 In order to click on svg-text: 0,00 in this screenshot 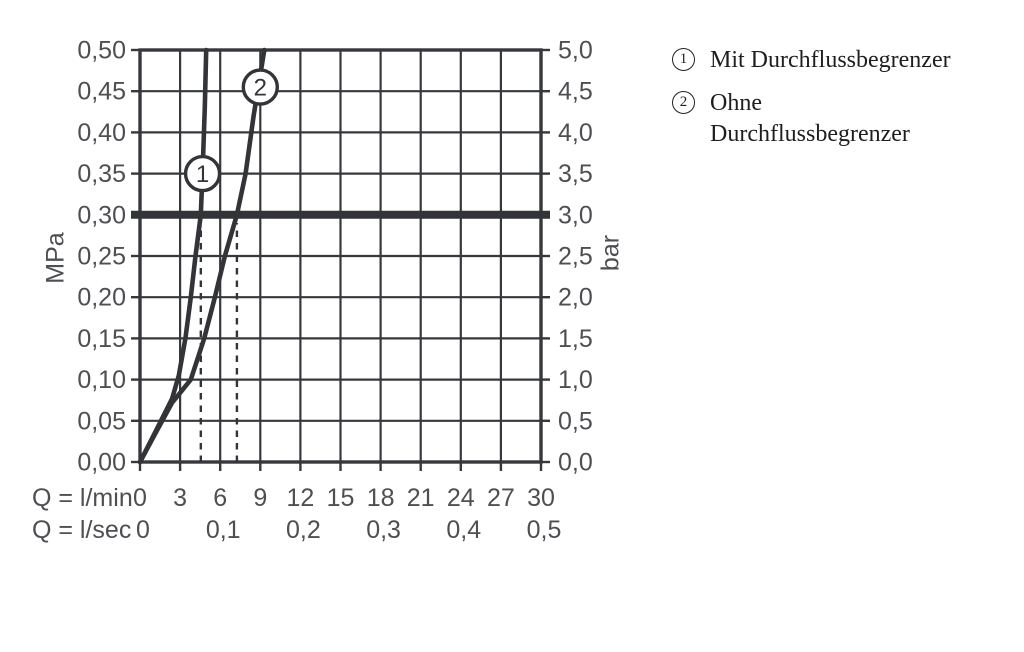, I will do `click(101, 463)`.